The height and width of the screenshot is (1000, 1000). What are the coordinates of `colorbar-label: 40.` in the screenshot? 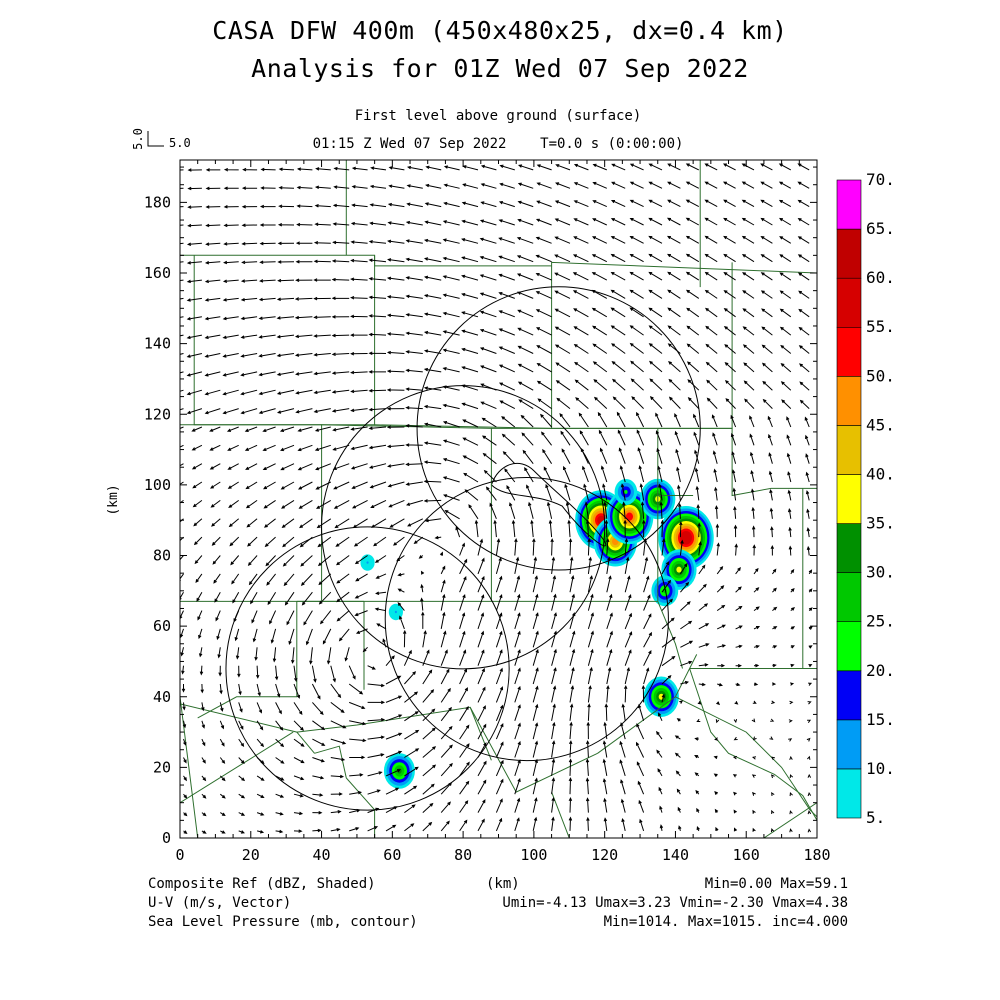 It's located at (880, 474).